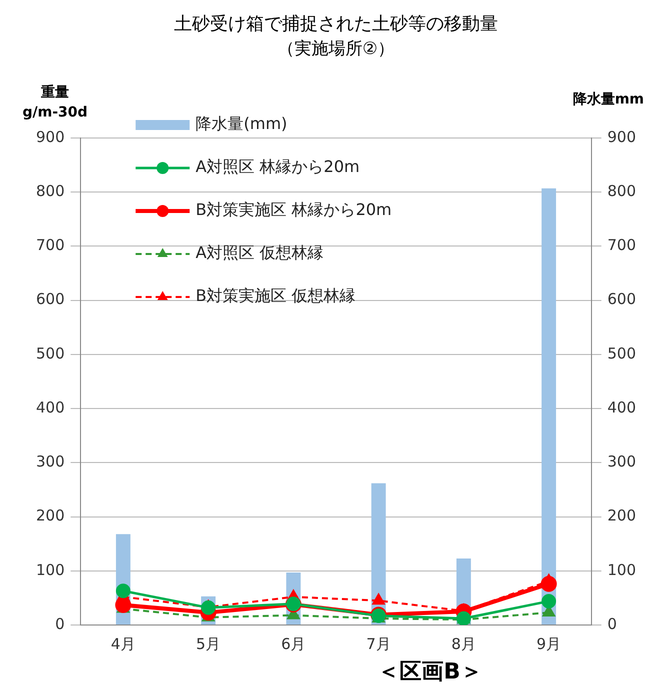 This screenshot has height=687, width=647. What do you see at coordinates (293, 643) in the screenshot?
I see `x-tick-label: 6月` at bounding box center [293, 643].